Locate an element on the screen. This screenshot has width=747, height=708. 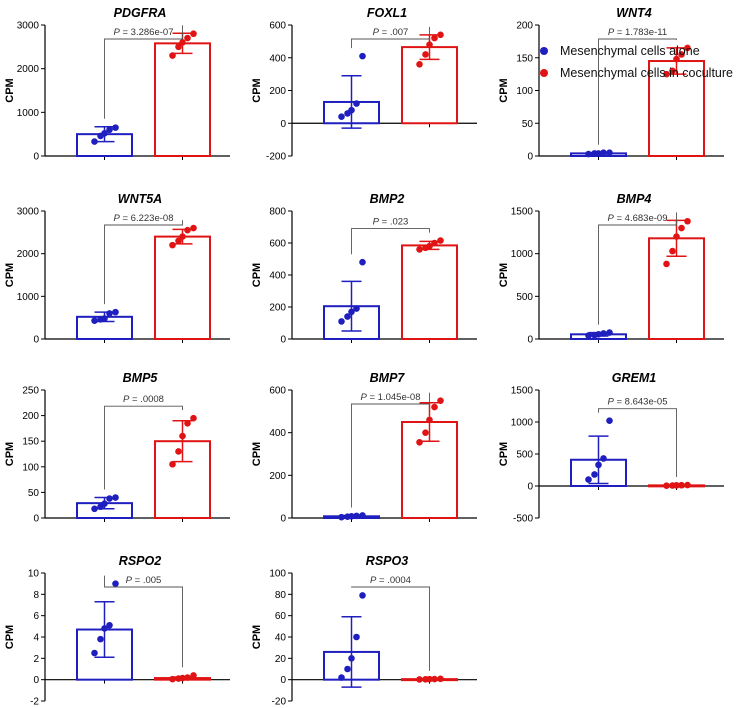
y-tick-label: 400 is located at coordinates (277, 58).